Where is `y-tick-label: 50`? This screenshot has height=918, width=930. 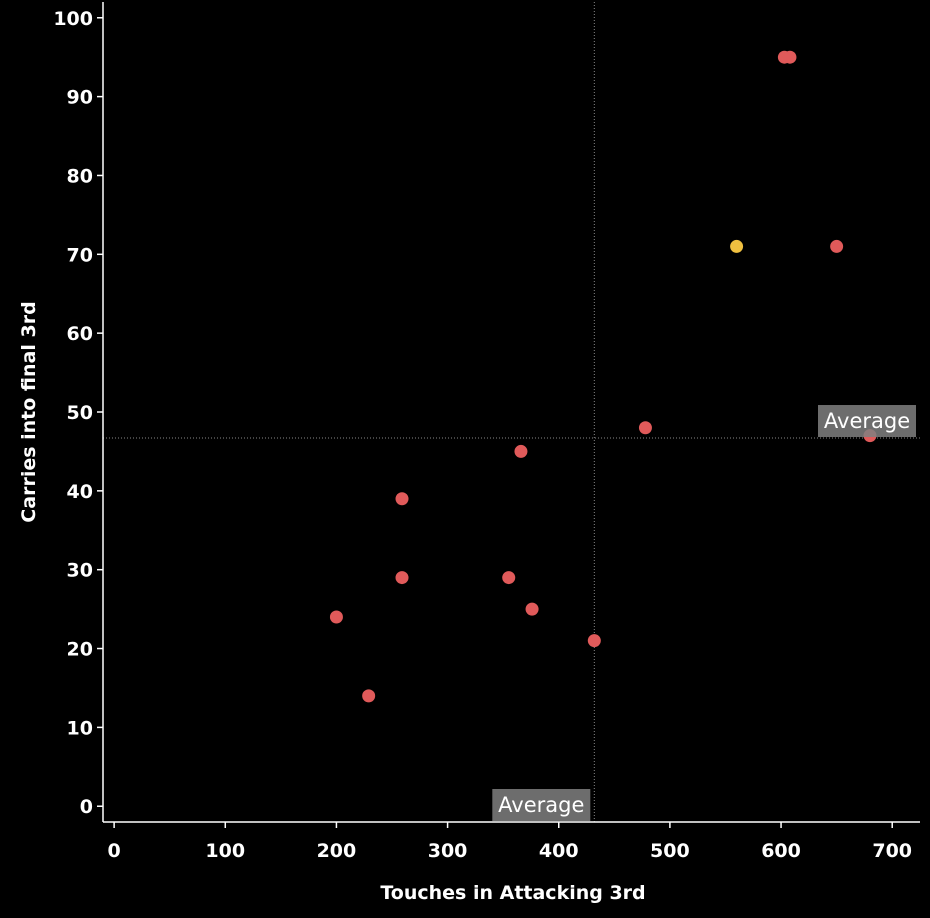
y-tick-label: 50 is located at coordinates (80, 413).